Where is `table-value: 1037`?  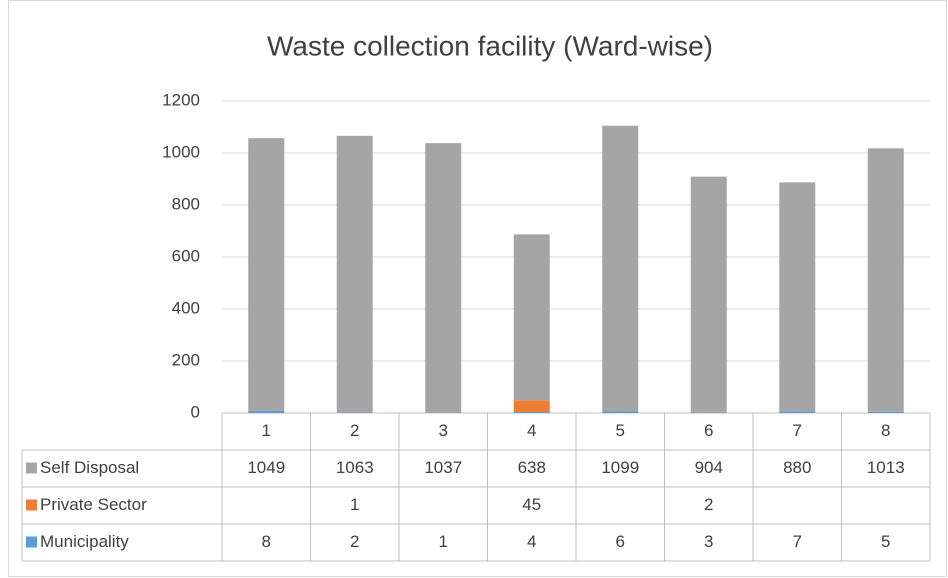 table-value: 1037 is located at coordinates (443, 467).